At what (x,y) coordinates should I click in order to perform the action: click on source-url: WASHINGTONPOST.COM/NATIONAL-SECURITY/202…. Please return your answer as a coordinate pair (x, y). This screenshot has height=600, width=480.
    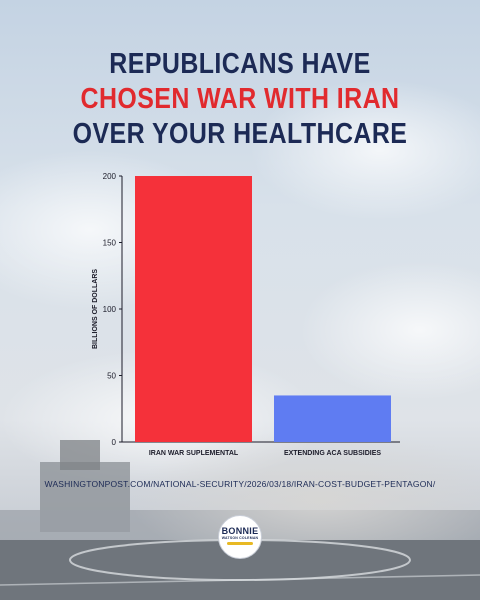
    Looking at the image, I should click on (240, 484).